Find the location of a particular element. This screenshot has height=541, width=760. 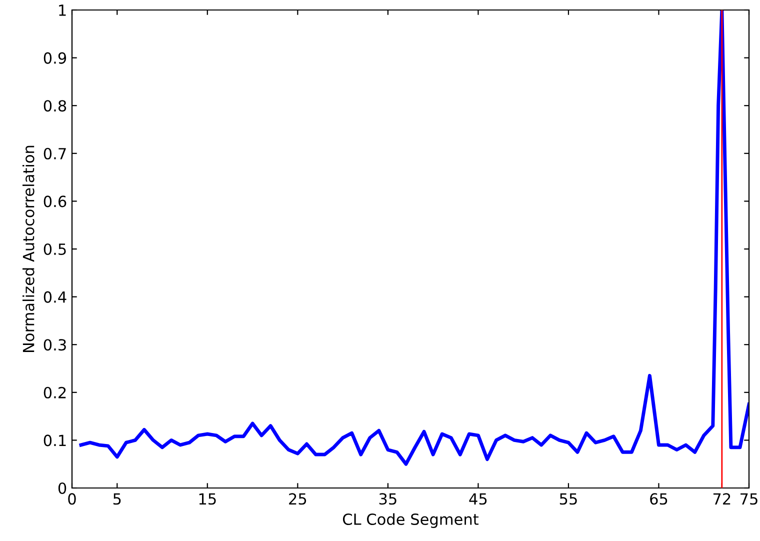

x-tick-label: 65 is located at coordinates (659, 499).